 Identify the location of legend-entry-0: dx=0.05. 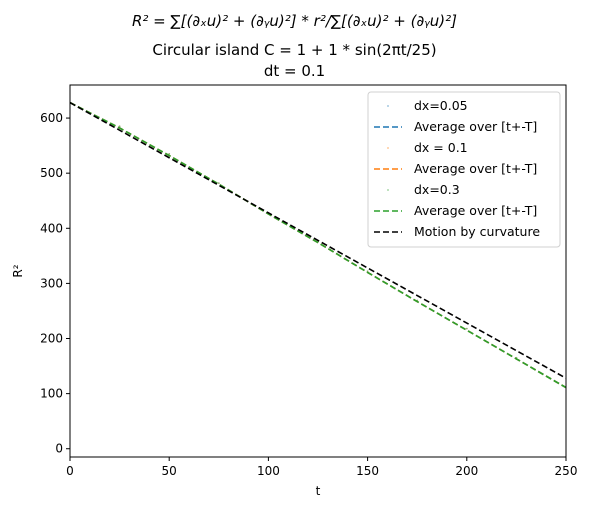
(441, 105).